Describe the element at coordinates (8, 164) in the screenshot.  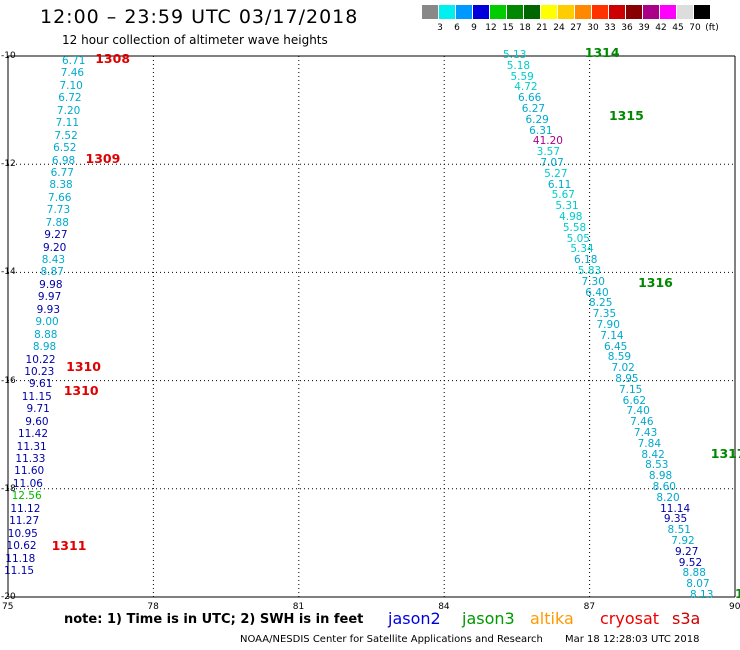
I see `y-tick-label: -12` at that location.